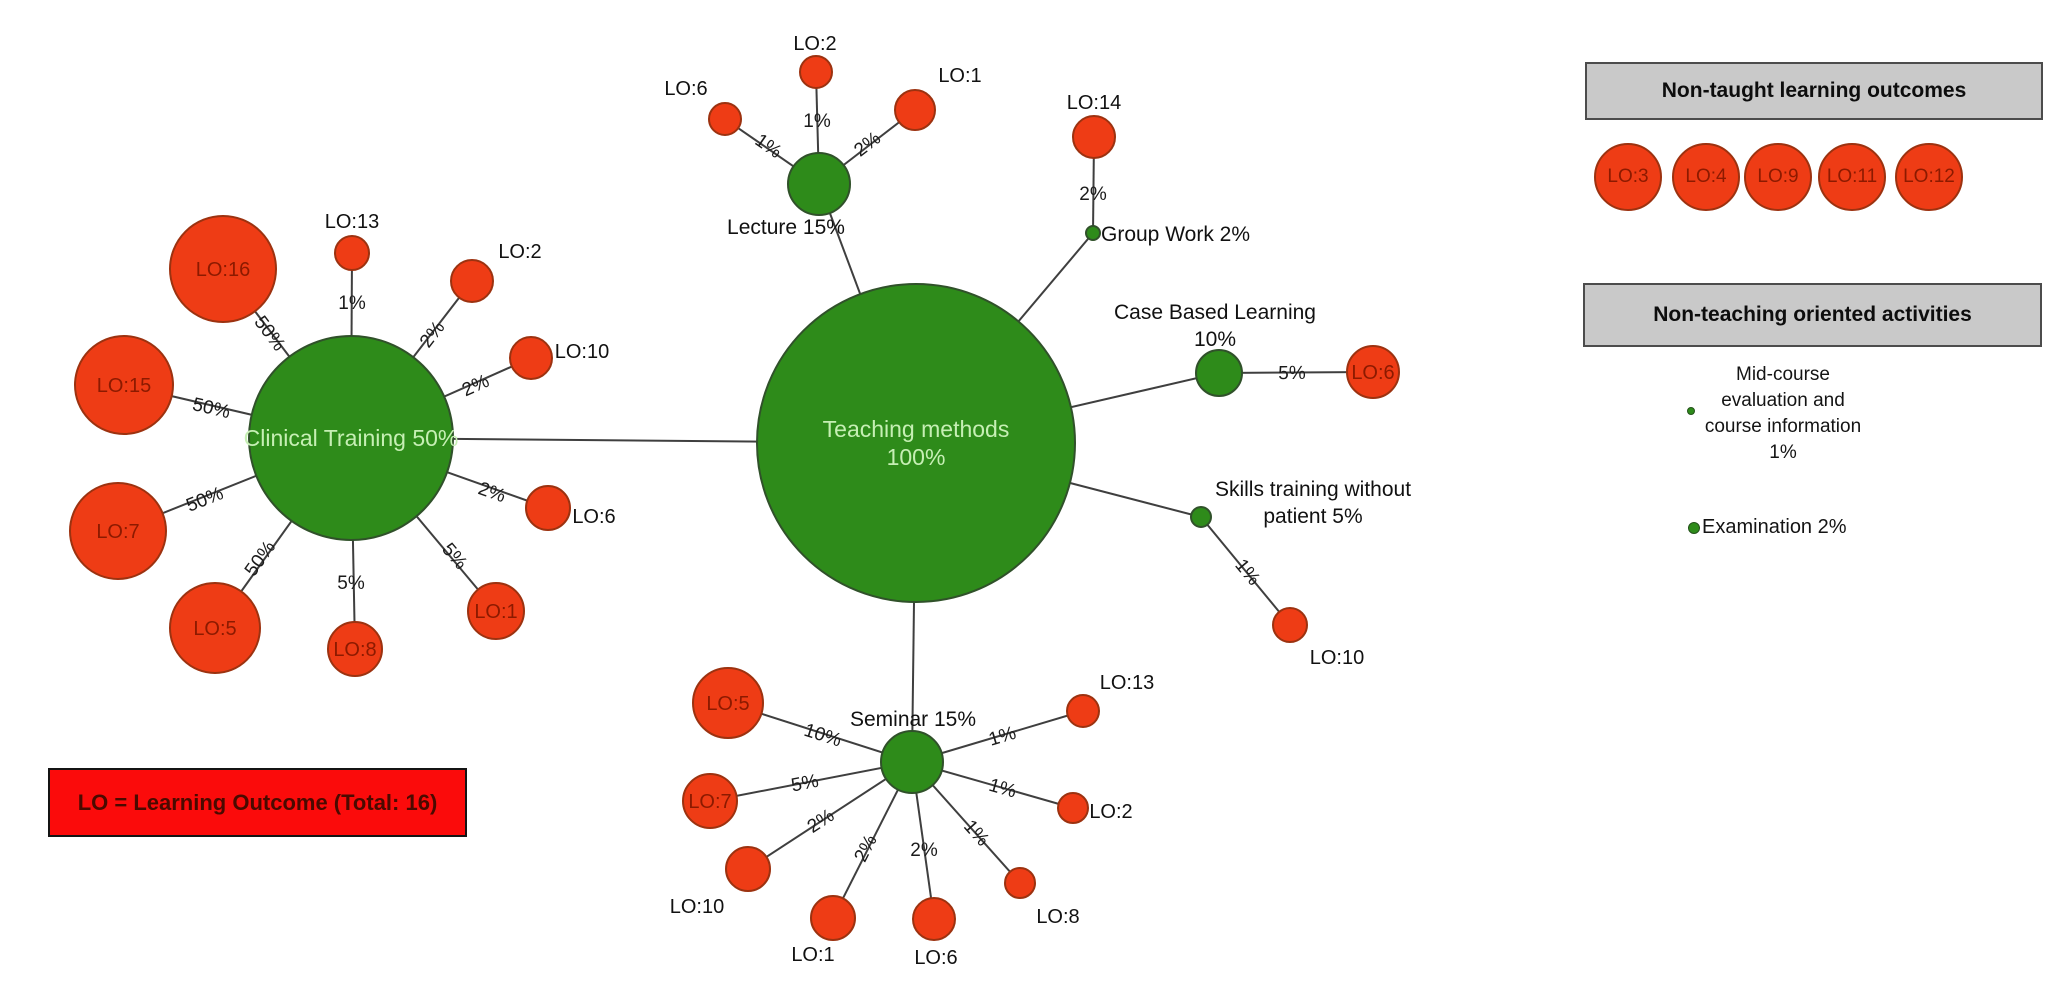  I want to click on mid-course-line: evaluation and, so click(1783, 400).